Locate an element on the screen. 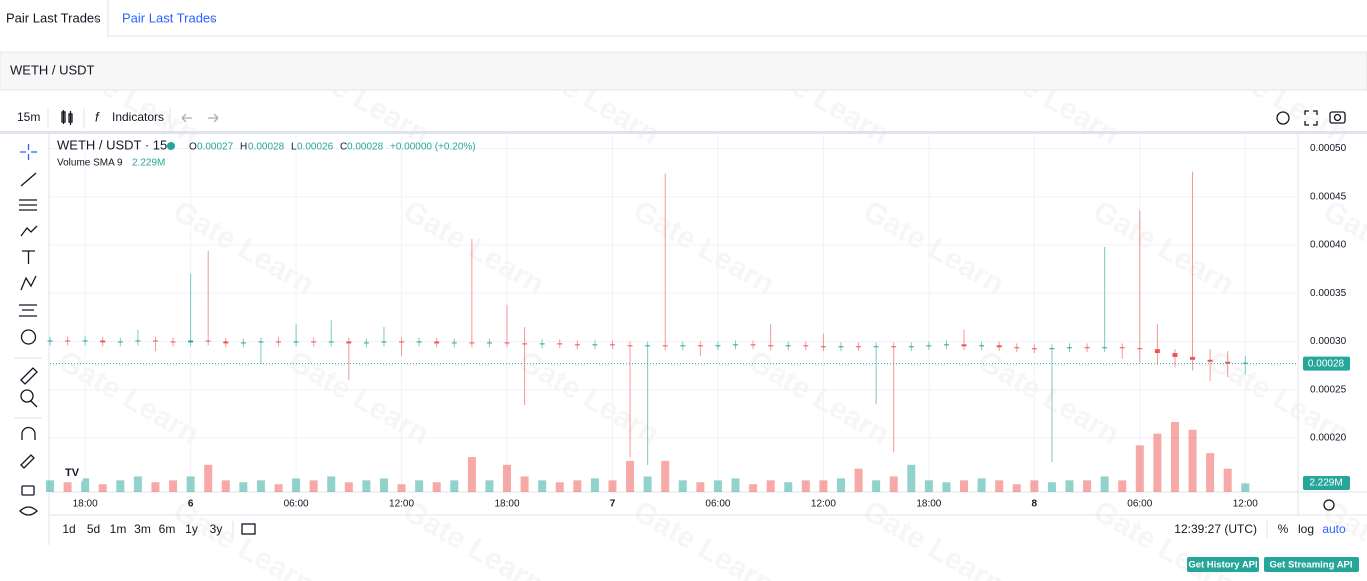 This screenshot has width=1367, height=581. volume-legend: Volume SMA 9 is located at coordinates (90, 163).